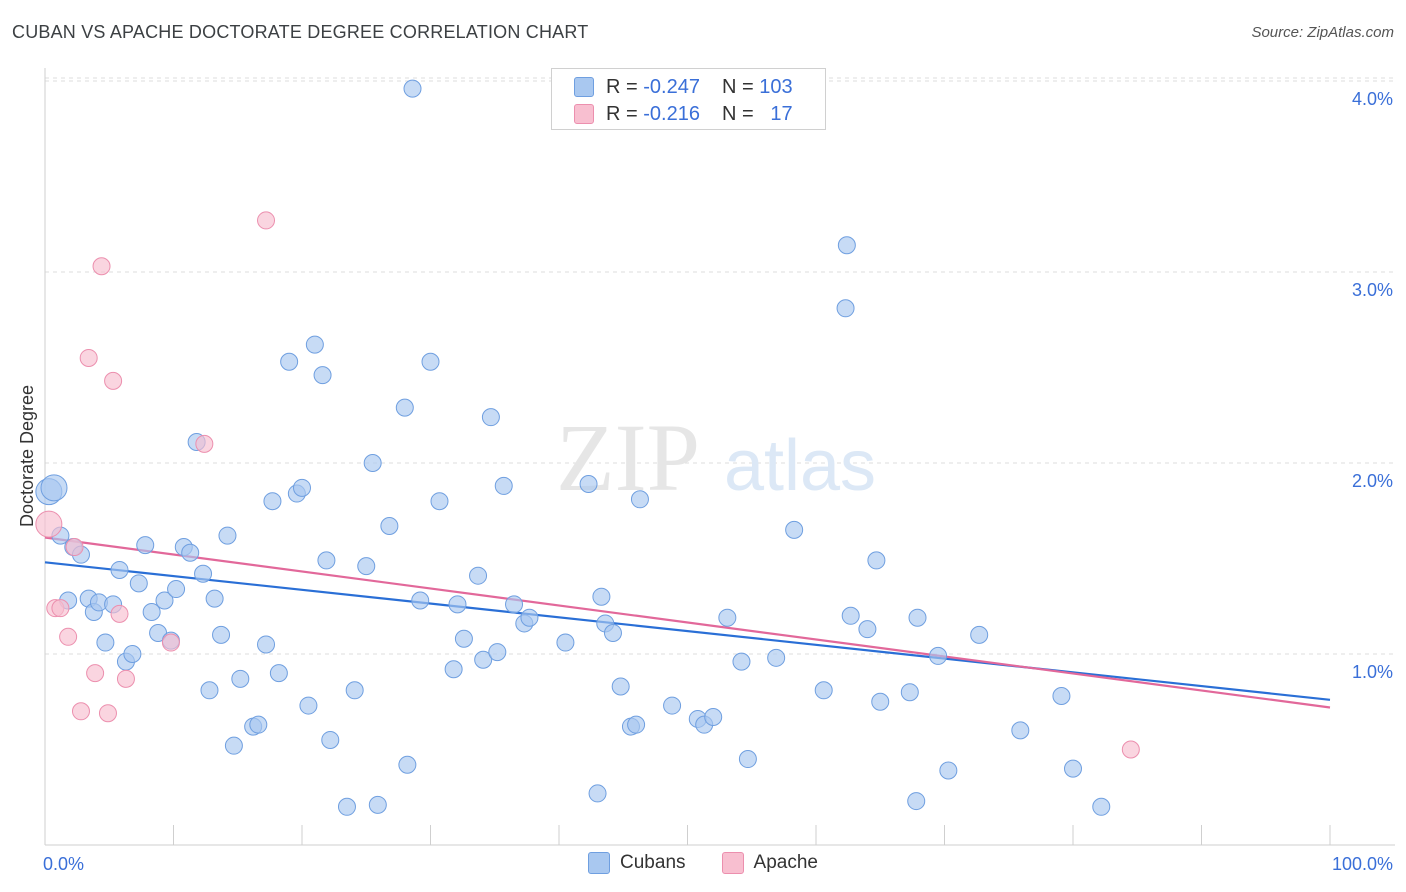 The image size is (1406, 892). What do you see at coordinates (1372, 481) in the screenshot?
I see `y-tick-label: 2.0%` at bounding box center [1372, 481].